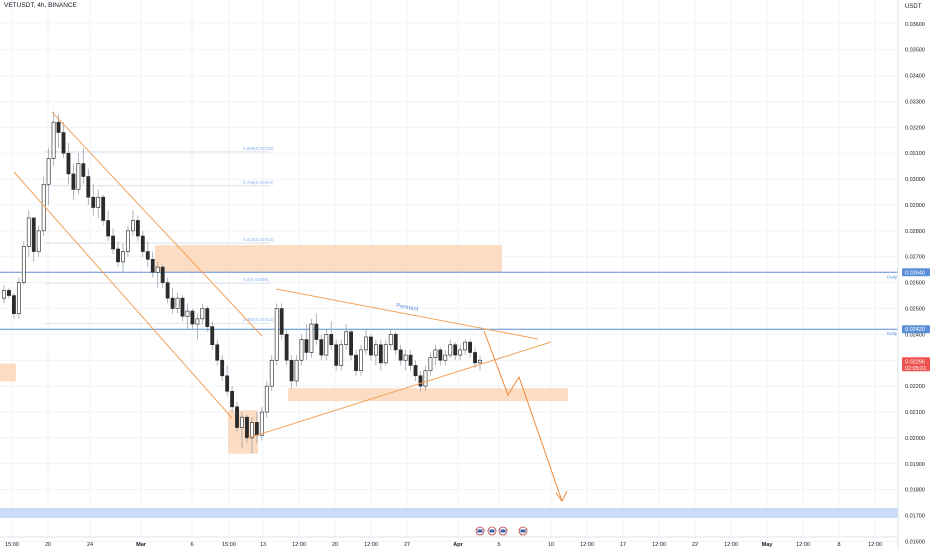 The width and height of the screenshot is (932, 555). What do you see at coordinates (838, 545) in the screenshot?
I see `time-tick-label: 8` at bounding box center [838, 545].